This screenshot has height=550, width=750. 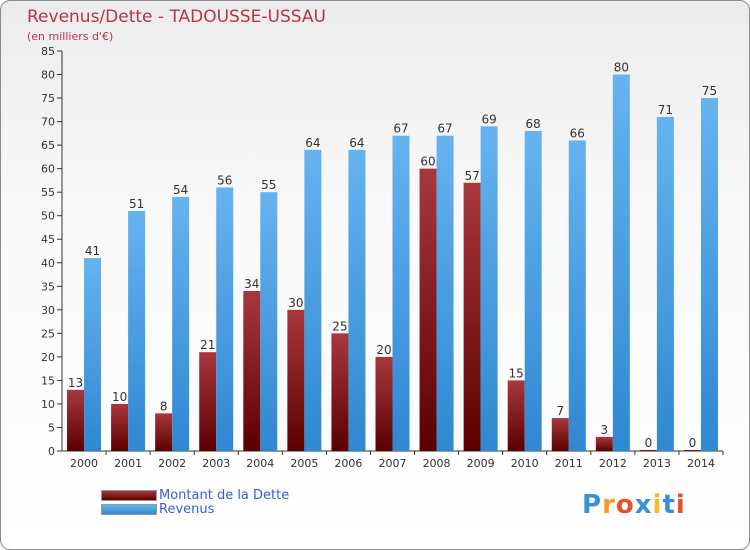 I want to click on x-tick-label: 2005, so click(x=304, y=463).